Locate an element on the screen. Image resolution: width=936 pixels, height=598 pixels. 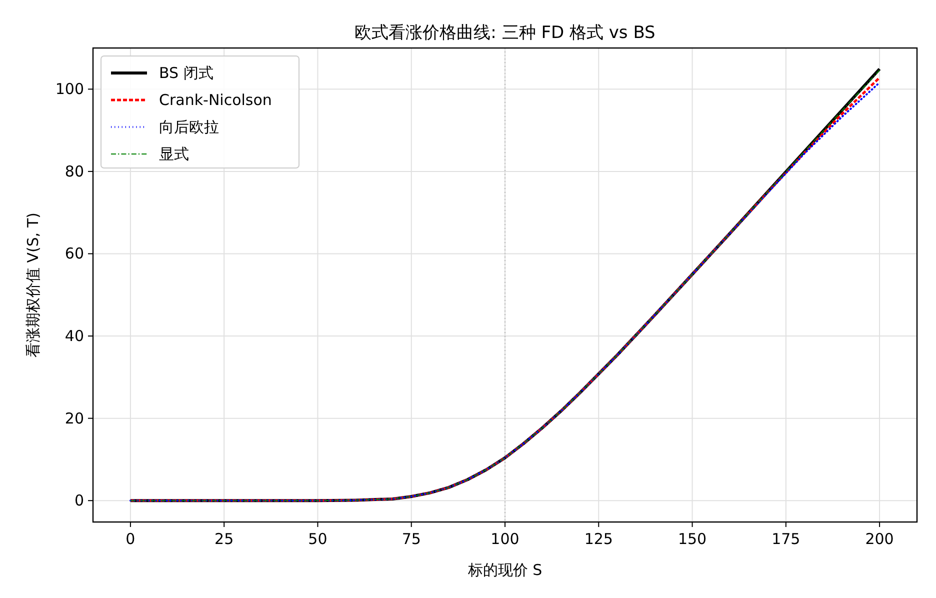
x-tick-label: 75 is located at coordinates (411, 539).